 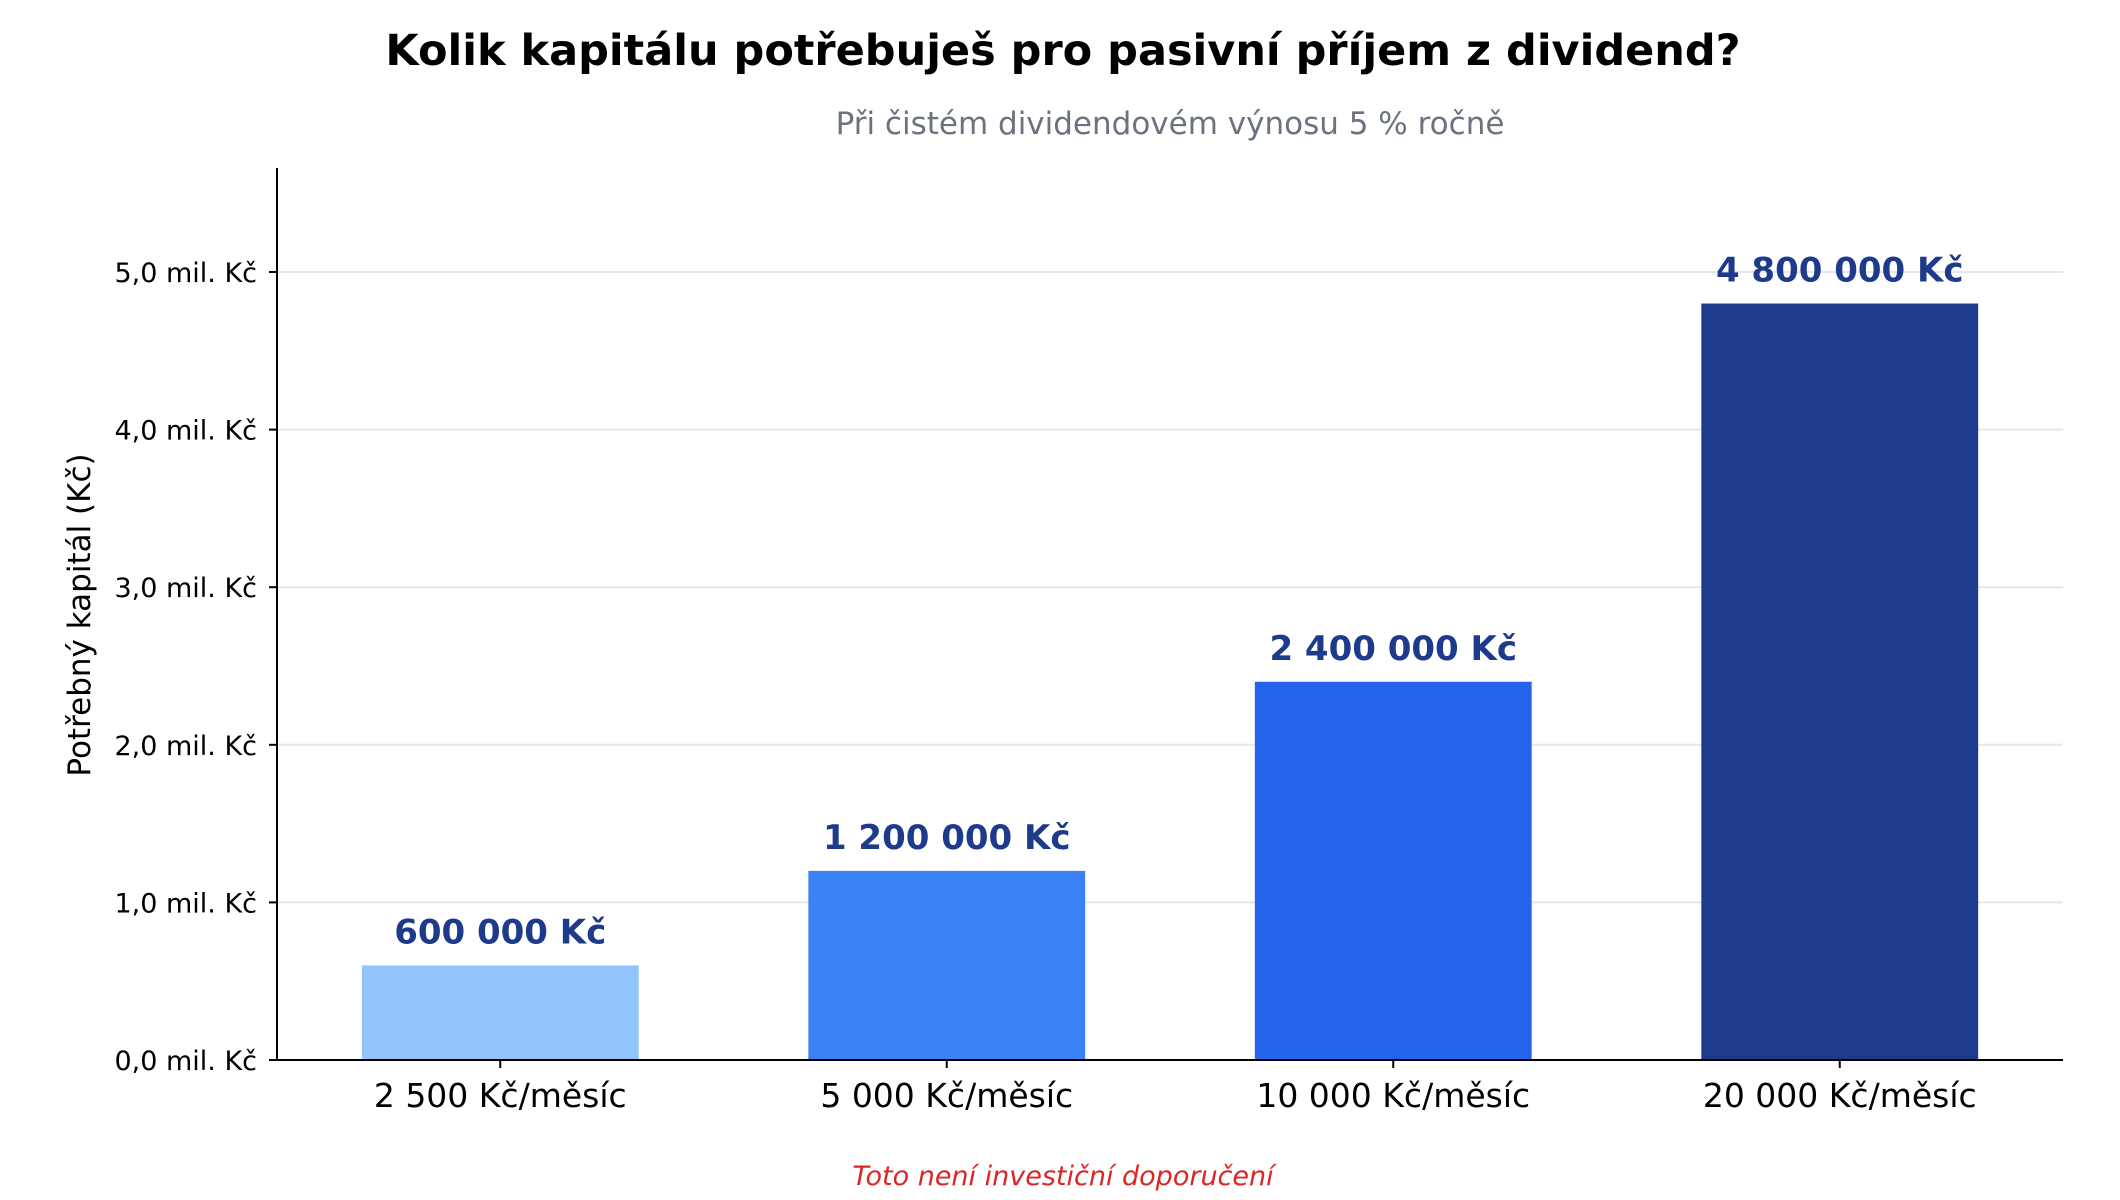 I want to click on y-tick-label: 1,0 mil. Kč, so click(x=185, y=903).